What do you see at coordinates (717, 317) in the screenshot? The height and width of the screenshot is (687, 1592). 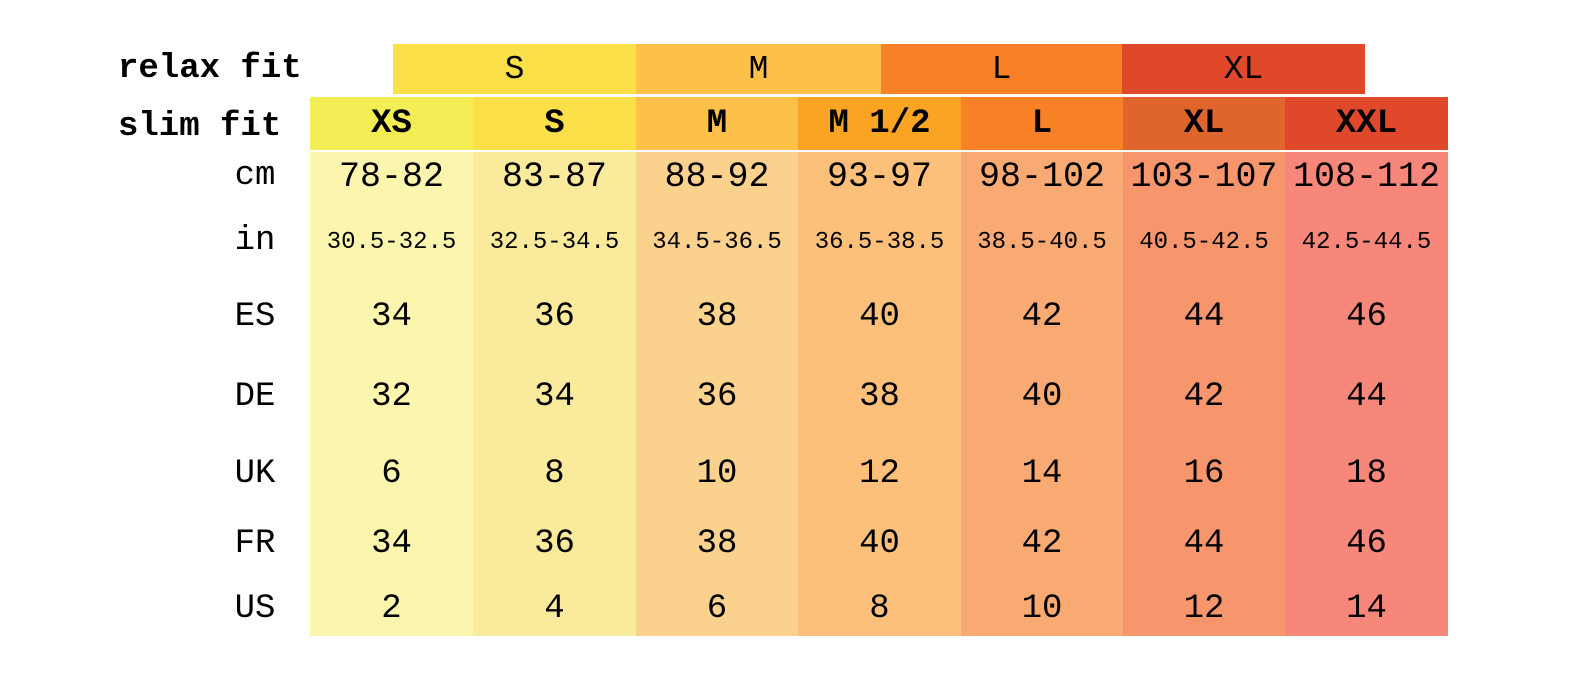 I see `cell-es-m: 38` at bounding box center [717, 317].